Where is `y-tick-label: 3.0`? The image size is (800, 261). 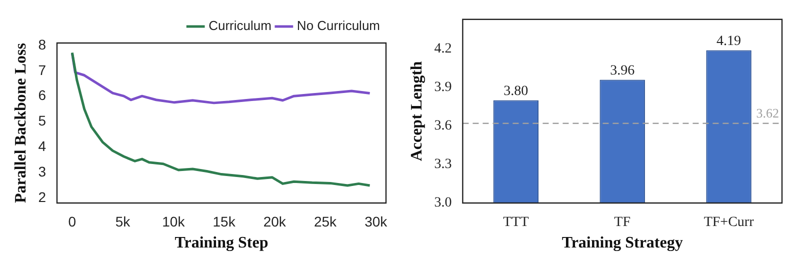 y-tick-label: 3.0 is located at coordinates (443, 203).